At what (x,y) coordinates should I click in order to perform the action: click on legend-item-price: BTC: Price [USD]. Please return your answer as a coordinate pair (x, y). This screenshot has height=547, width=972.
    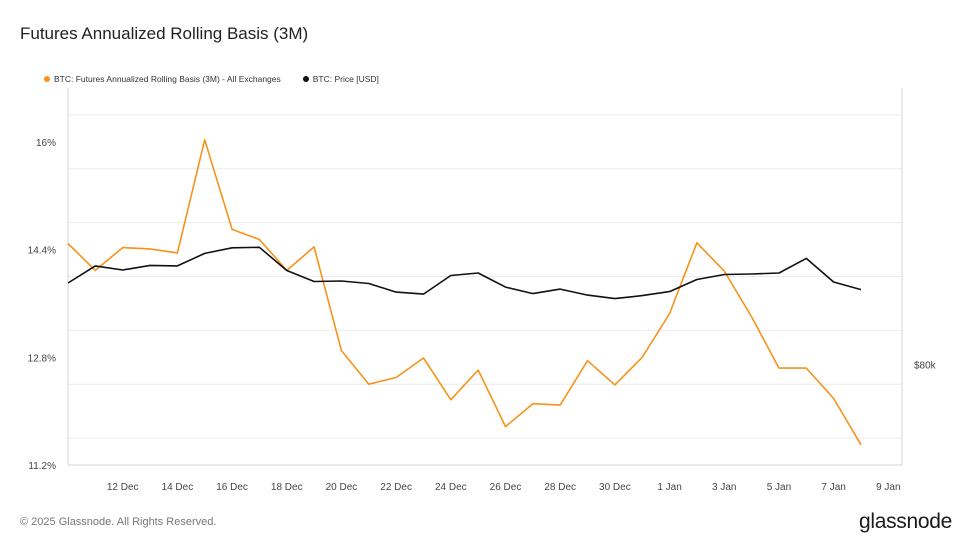
    Looking at the image, I should click on (340, 79).